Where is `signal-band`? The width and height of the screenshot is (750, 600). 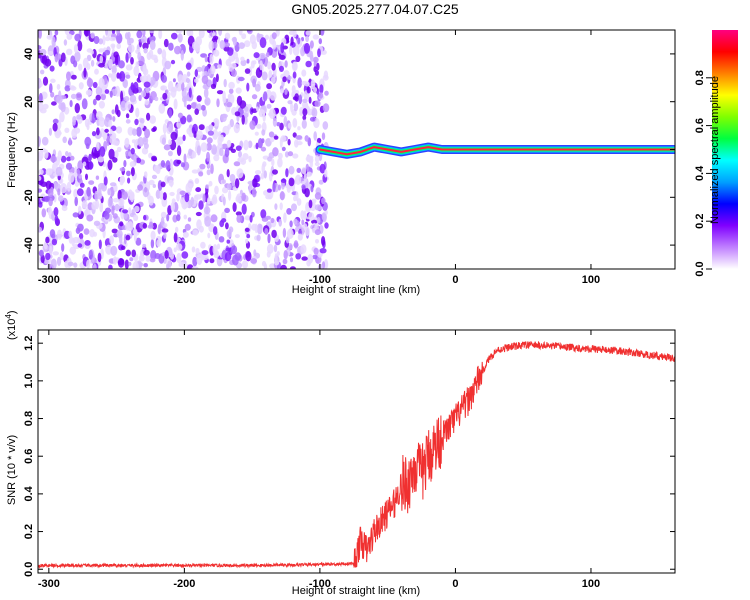 signal-band is located at coordinates (496, 151).